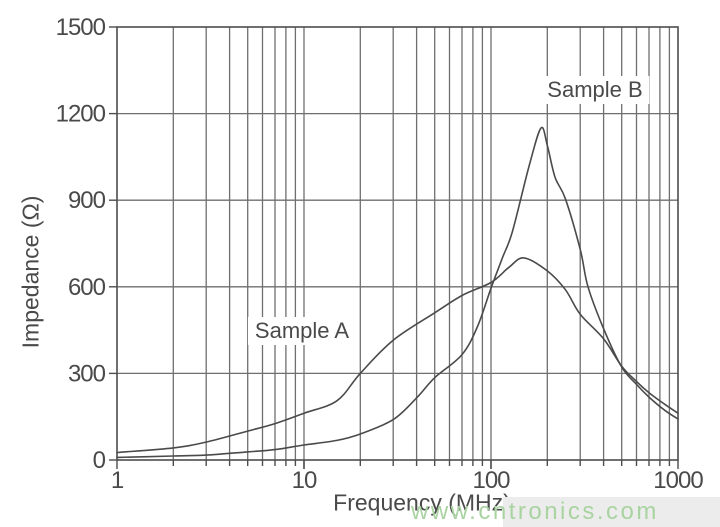 The width and height of the screenshot is (720, 527). I want to click on x-tick-labels: 1 10 100 1000, so click(408, 480).